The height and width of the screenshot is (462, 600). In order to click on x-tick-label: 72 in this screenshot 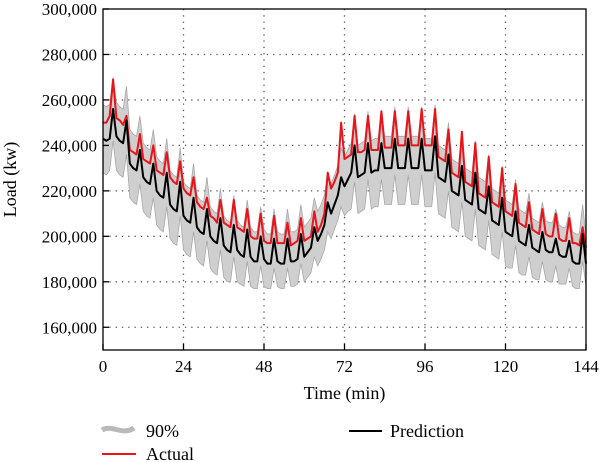, I will do `click(344, 366)`.